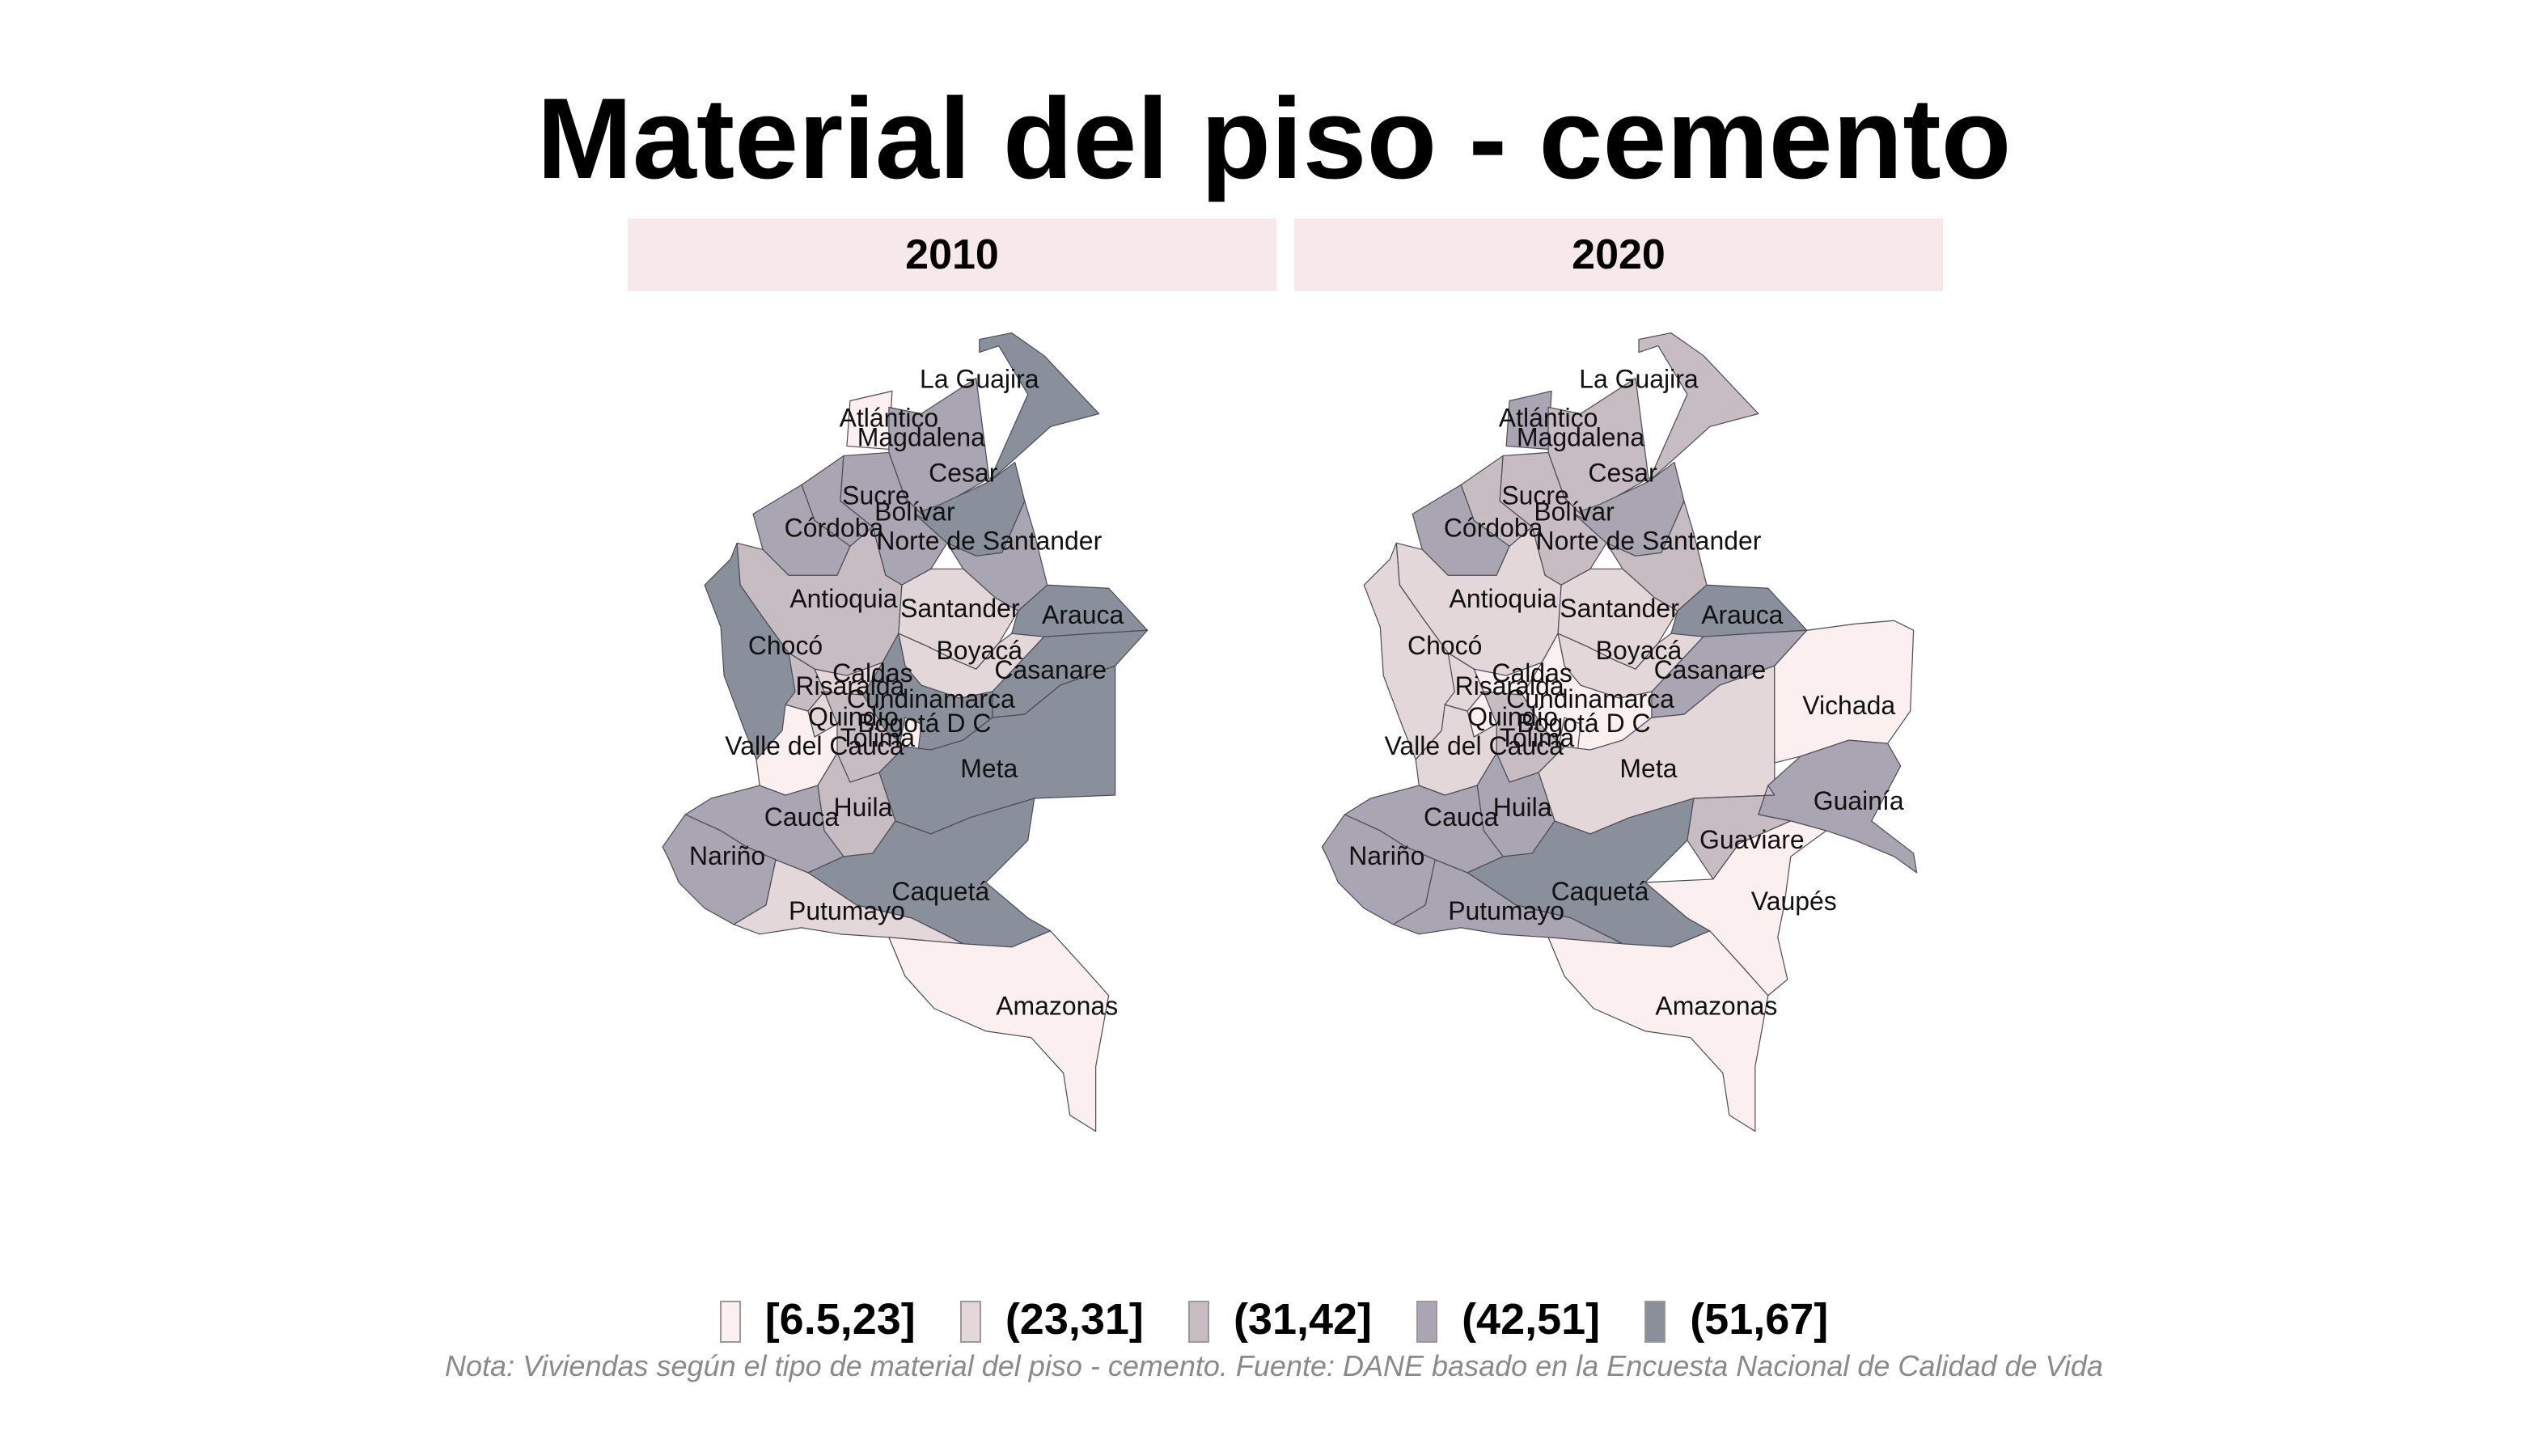  What do you see at coordinates (876, 495) in the screenshot?
I see `label-sucre-2010: Sucre` at bounding box center [876, 495].